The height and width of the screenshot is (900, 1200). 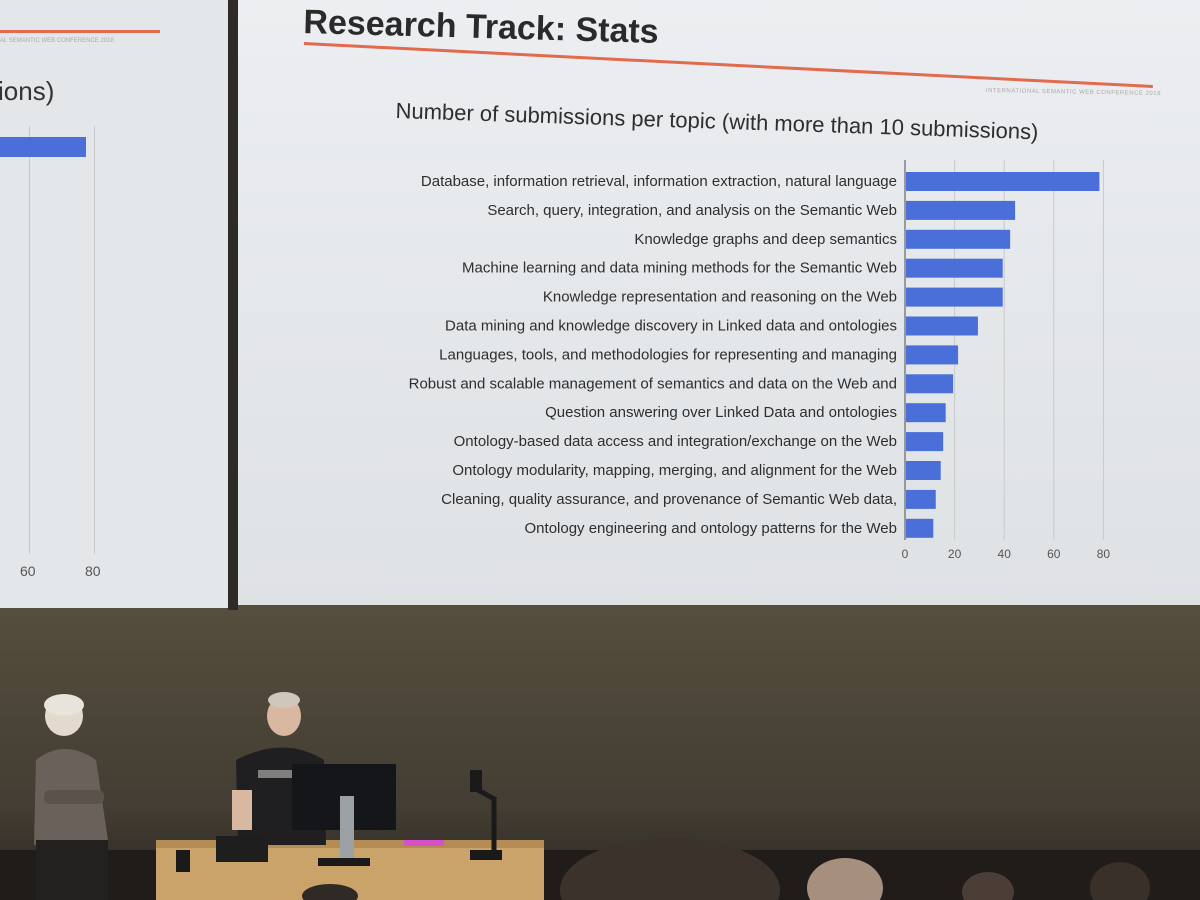 What do you see at coordinates (233, 305) in the screenshot?
I see `screen-divider` at bounding box center [233, 305].